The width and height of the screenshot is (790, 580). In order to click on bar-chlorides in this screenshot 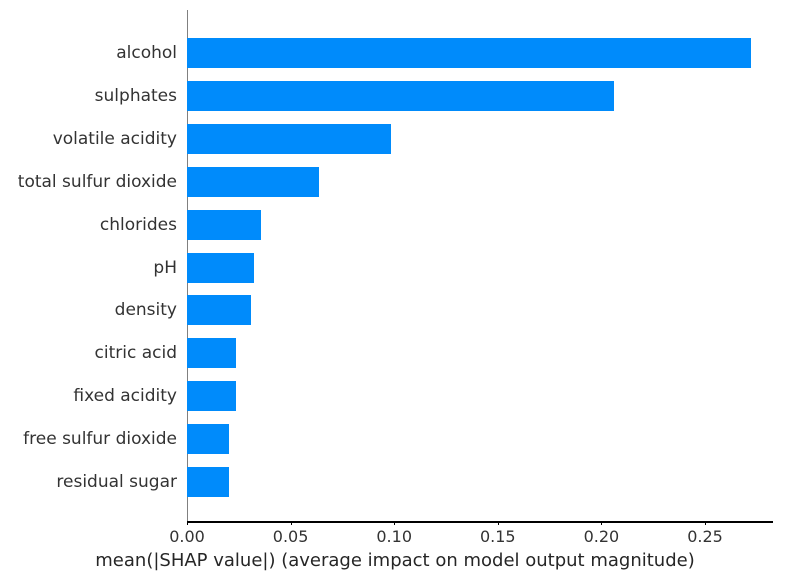, I will do `click(224, 224)`.